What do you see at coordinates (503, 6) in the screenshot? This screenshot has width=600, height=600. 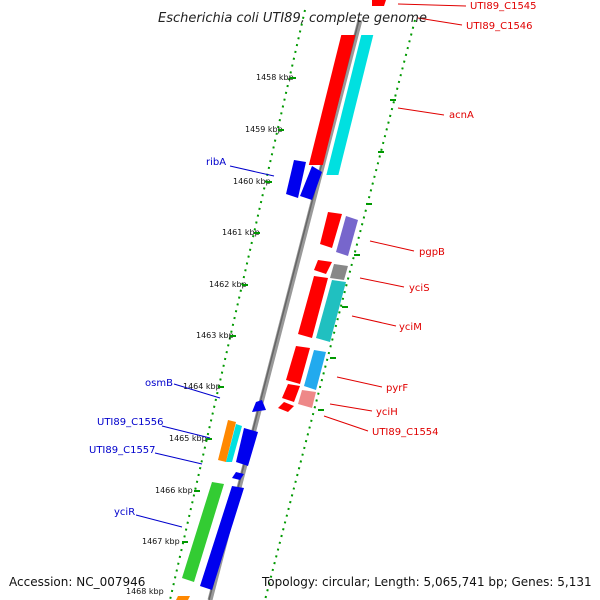 I see `gene-label: UTI89_C1545` at bounding box center [503, 6].